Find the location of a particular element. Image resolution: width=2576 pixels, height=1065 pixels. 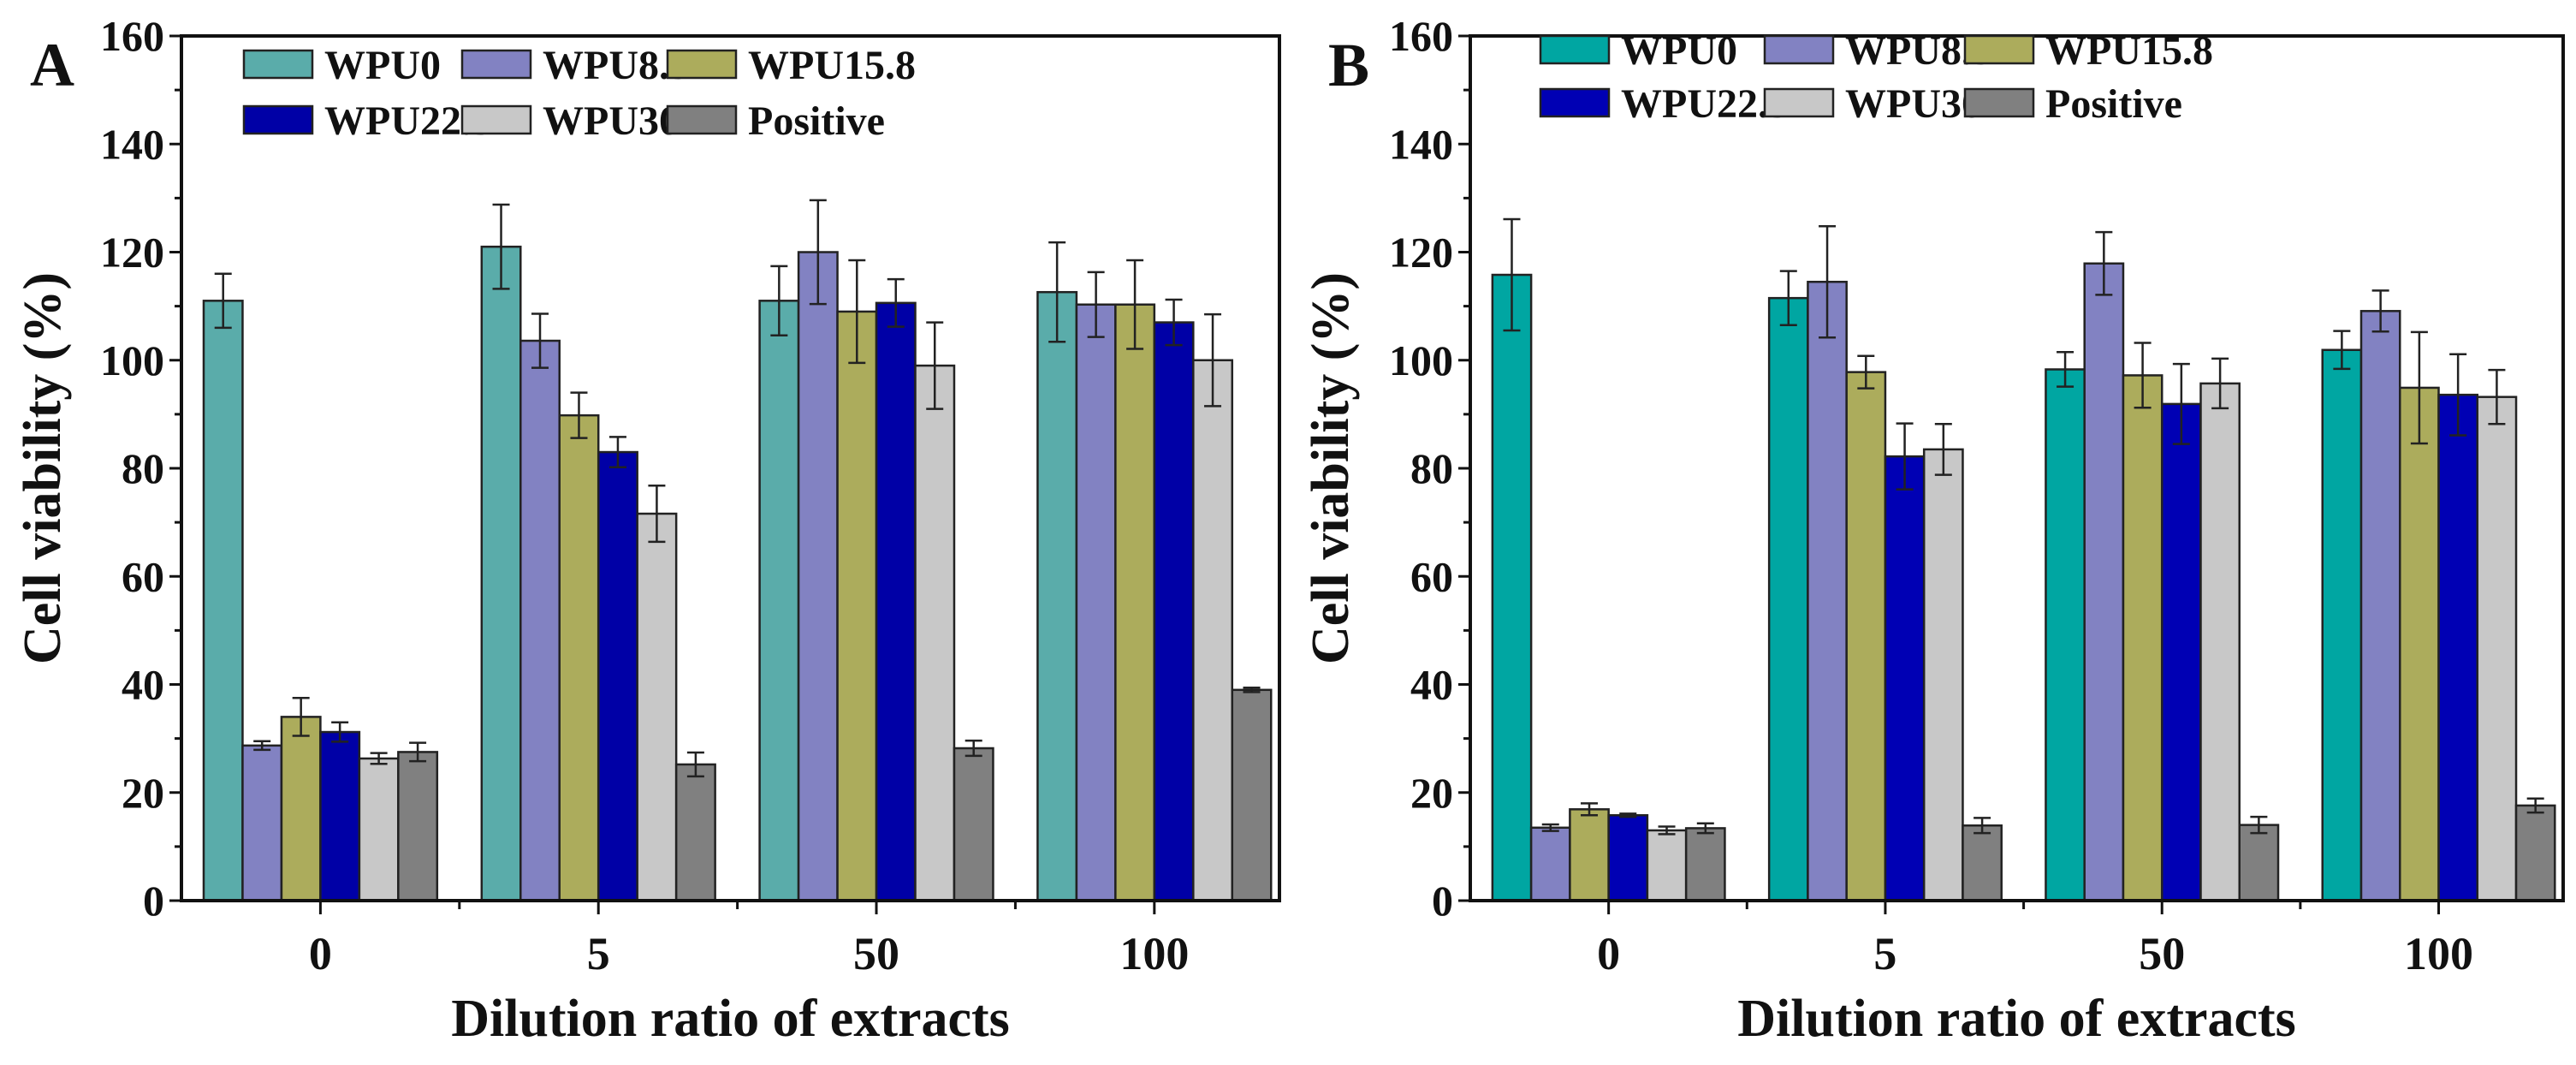

legend-label: Positive is located at coordinates (816, 121).